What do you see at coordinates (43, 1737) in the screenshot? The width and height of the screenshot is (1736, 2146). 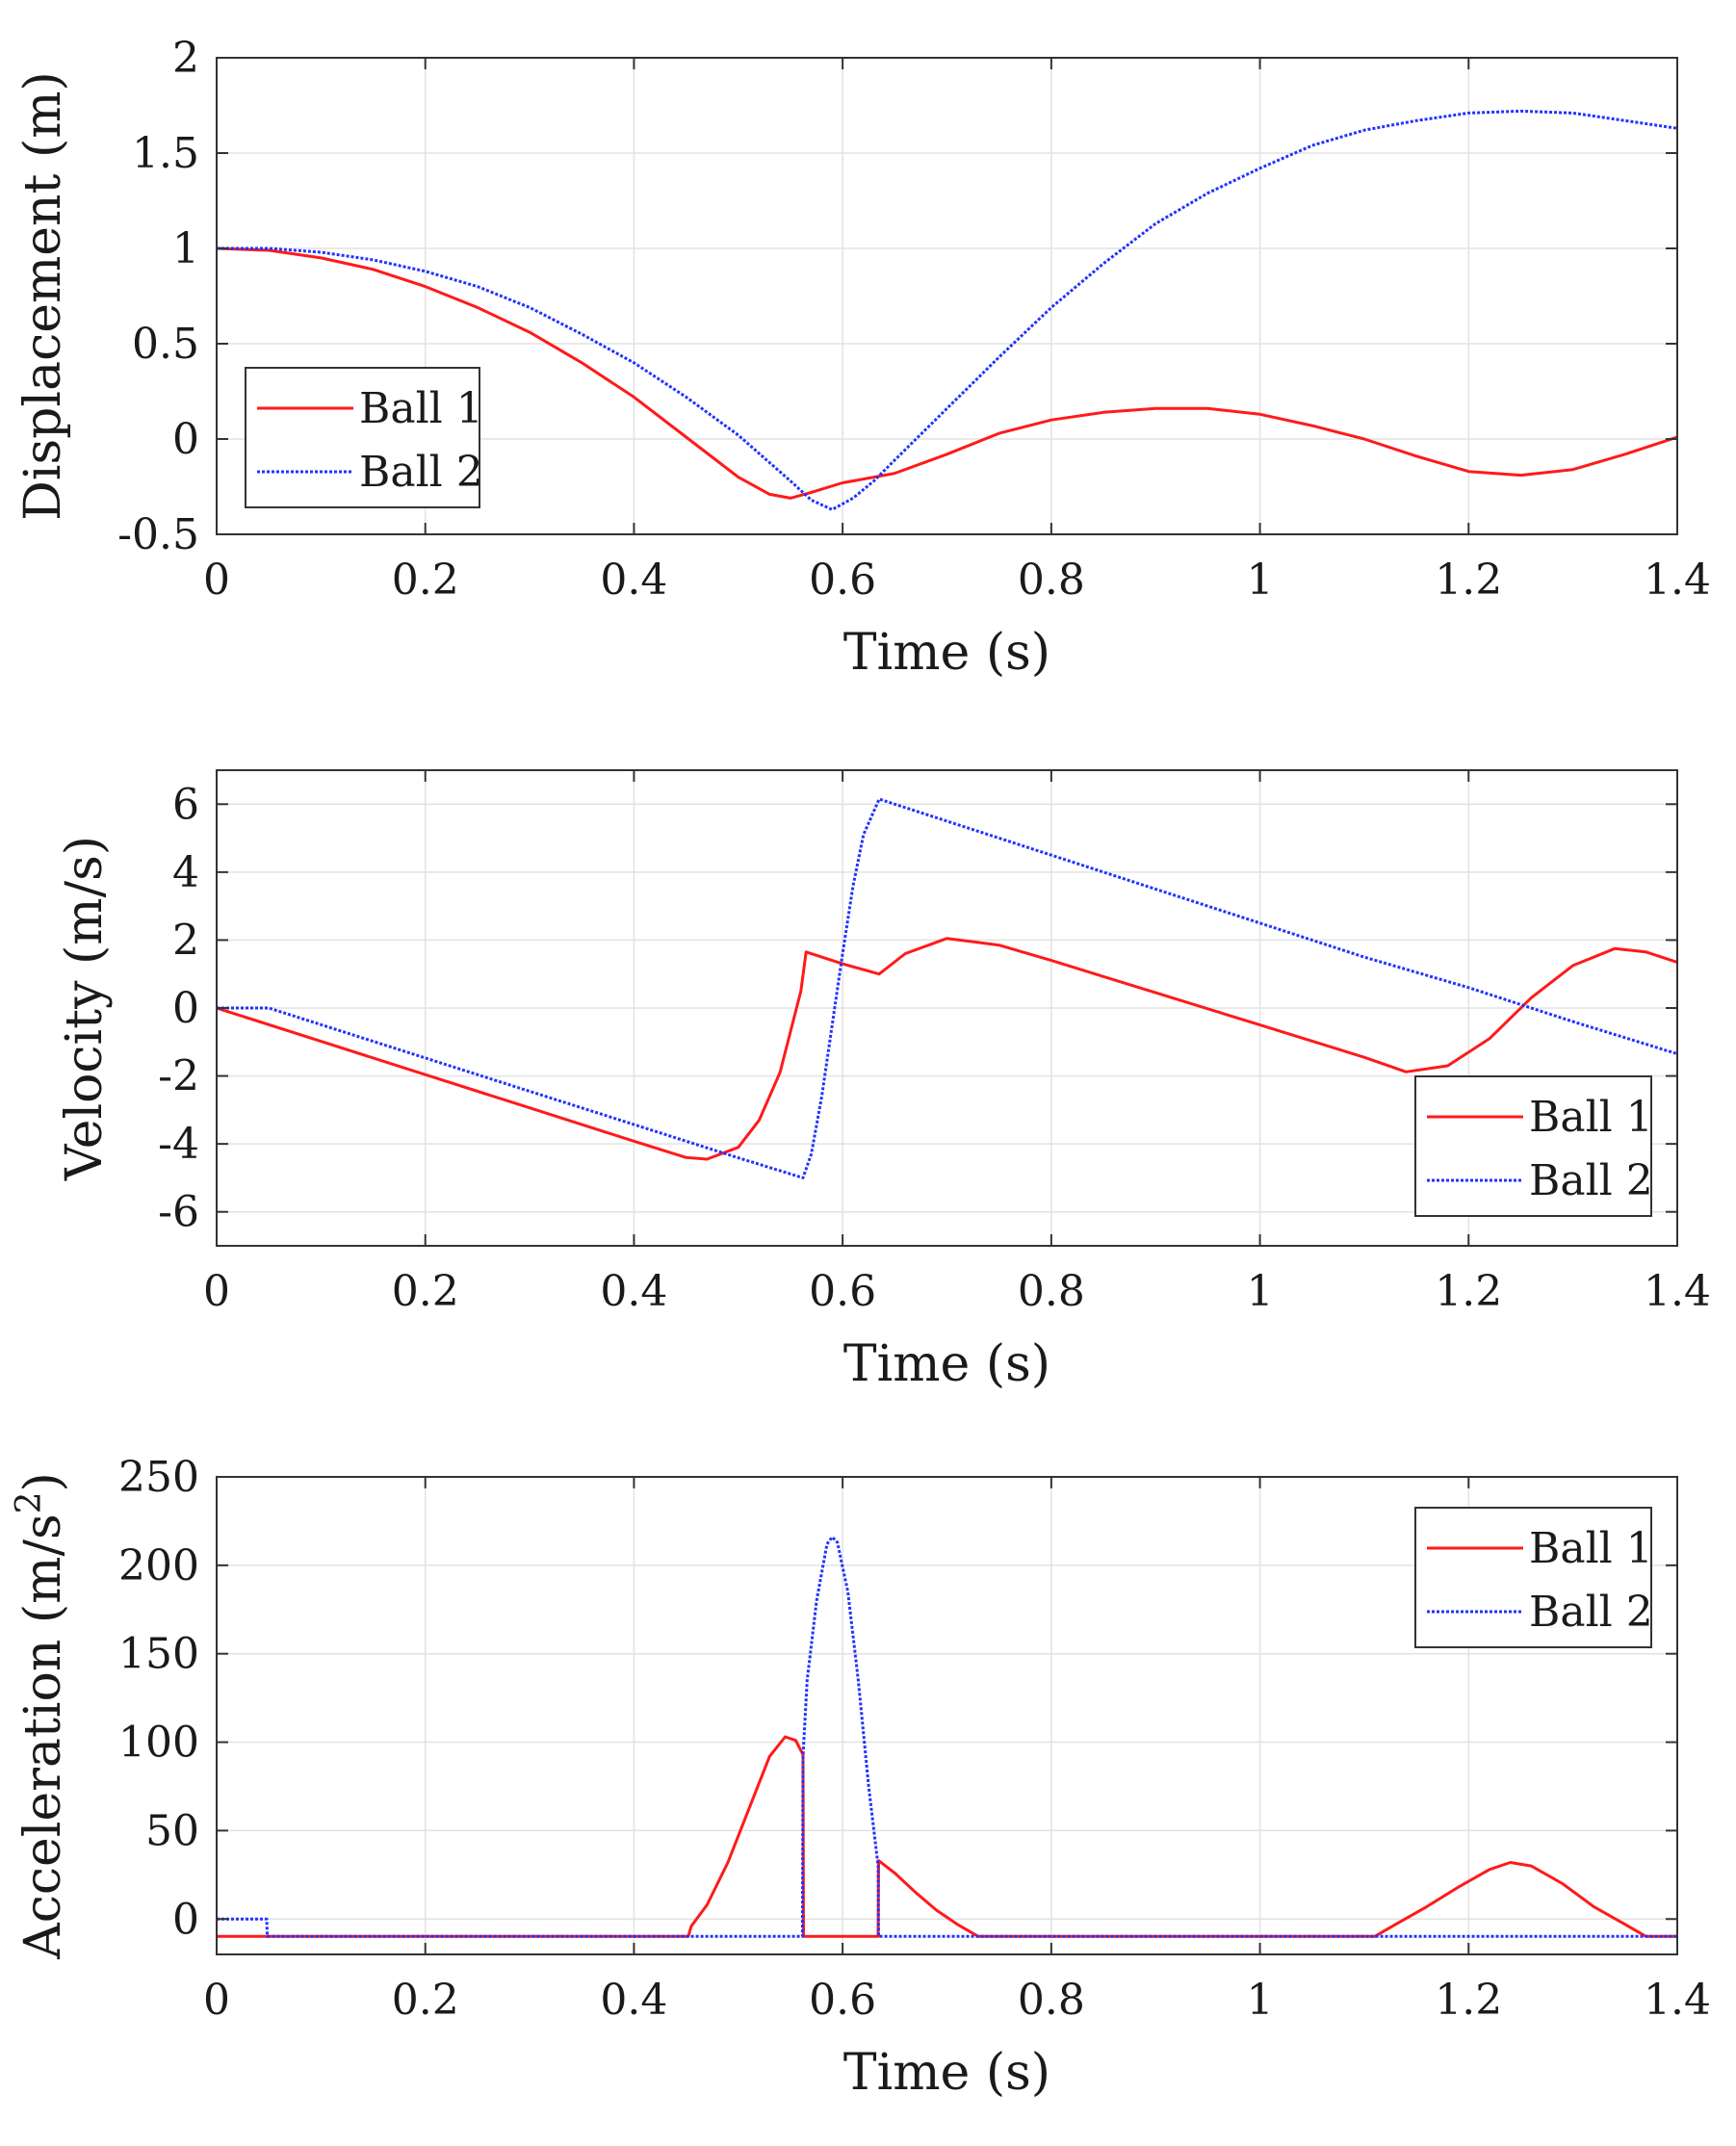 I see `y-axis-label-text: Acceleration (m/s` at bounding box center [43, 1737].